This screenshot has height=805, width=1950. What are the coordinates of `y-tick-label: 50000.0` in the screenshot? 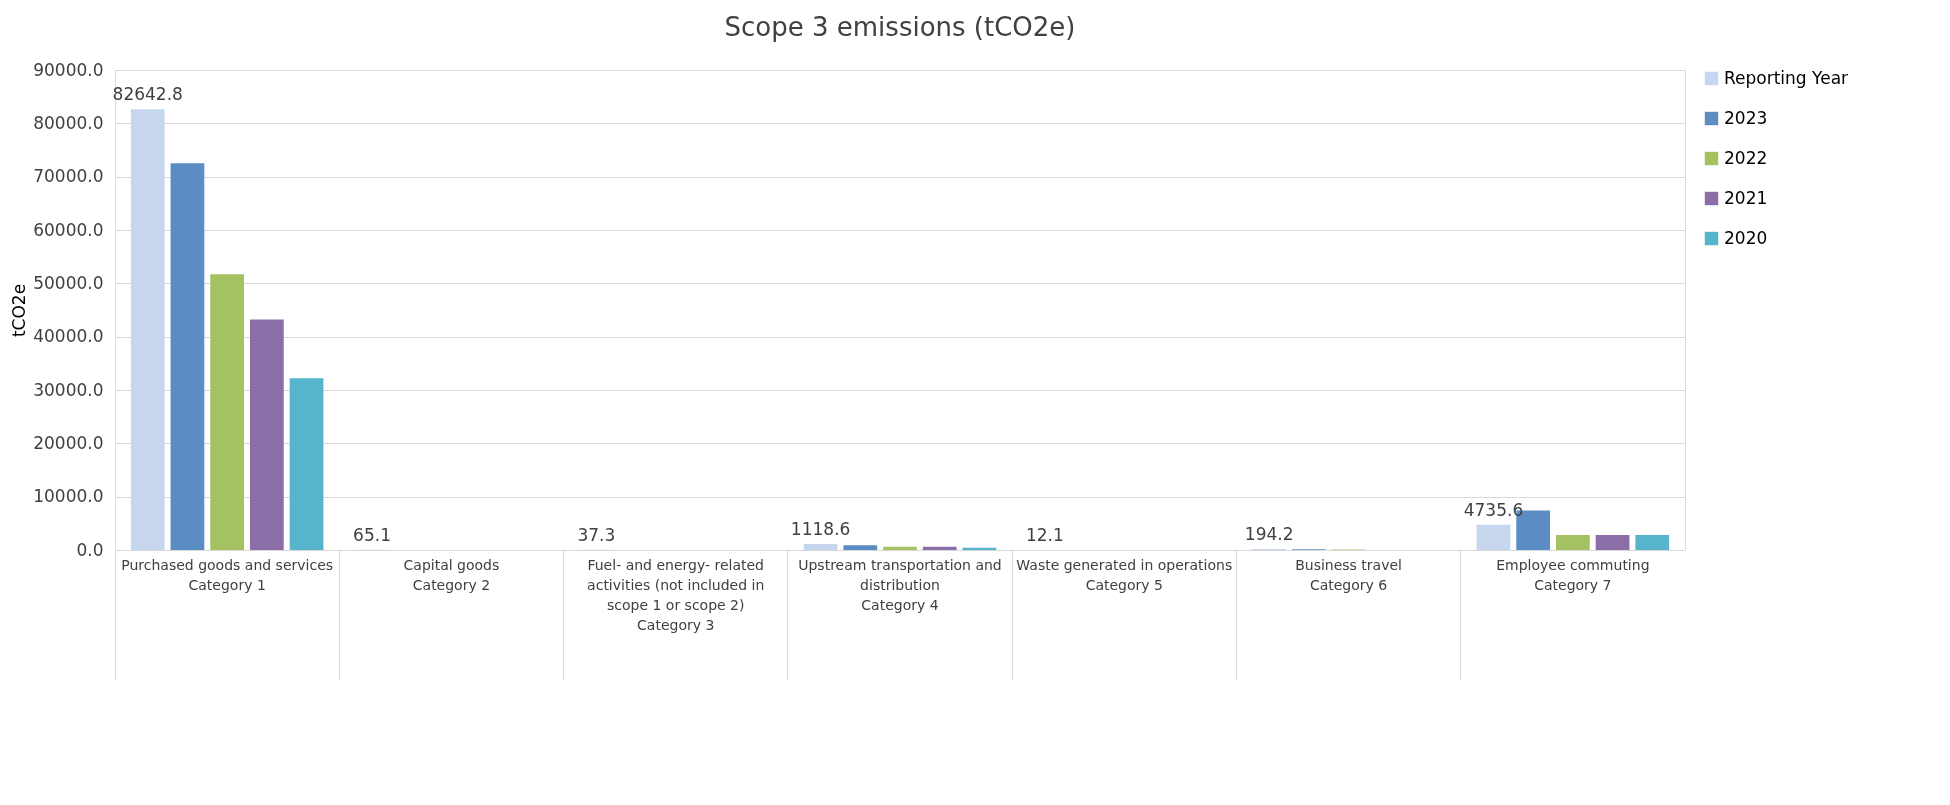 It's located at (68, 282).